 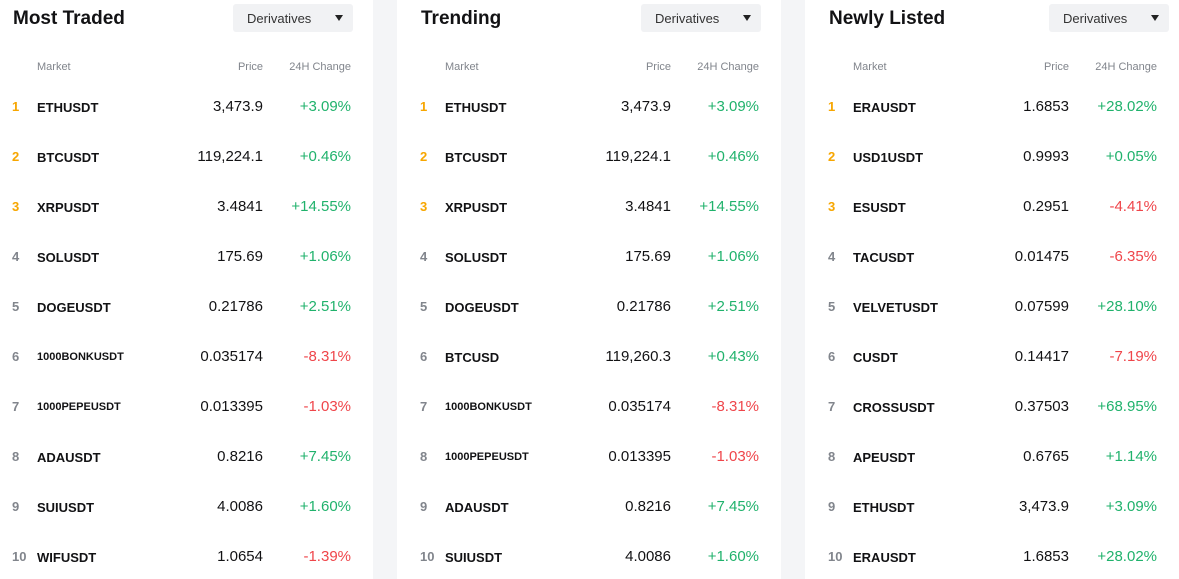 I want to click on change-percent: +28.02%, so click(x=1127, y=106).